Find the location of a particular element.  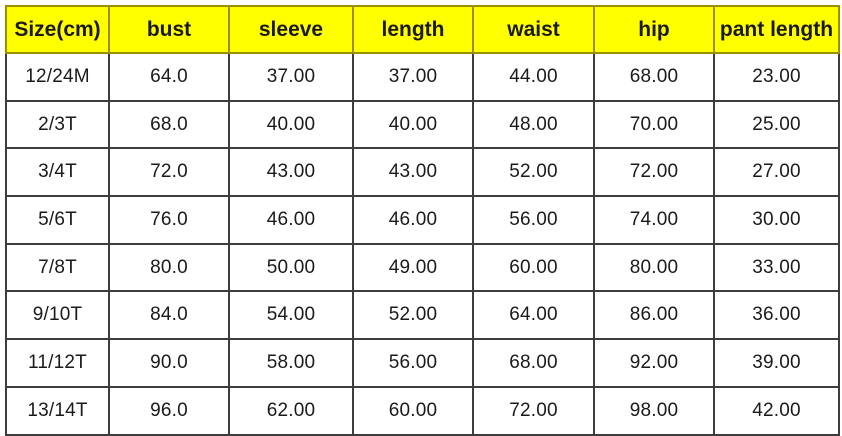

cell-length: 56.00 is located at coordinates (413, 363).